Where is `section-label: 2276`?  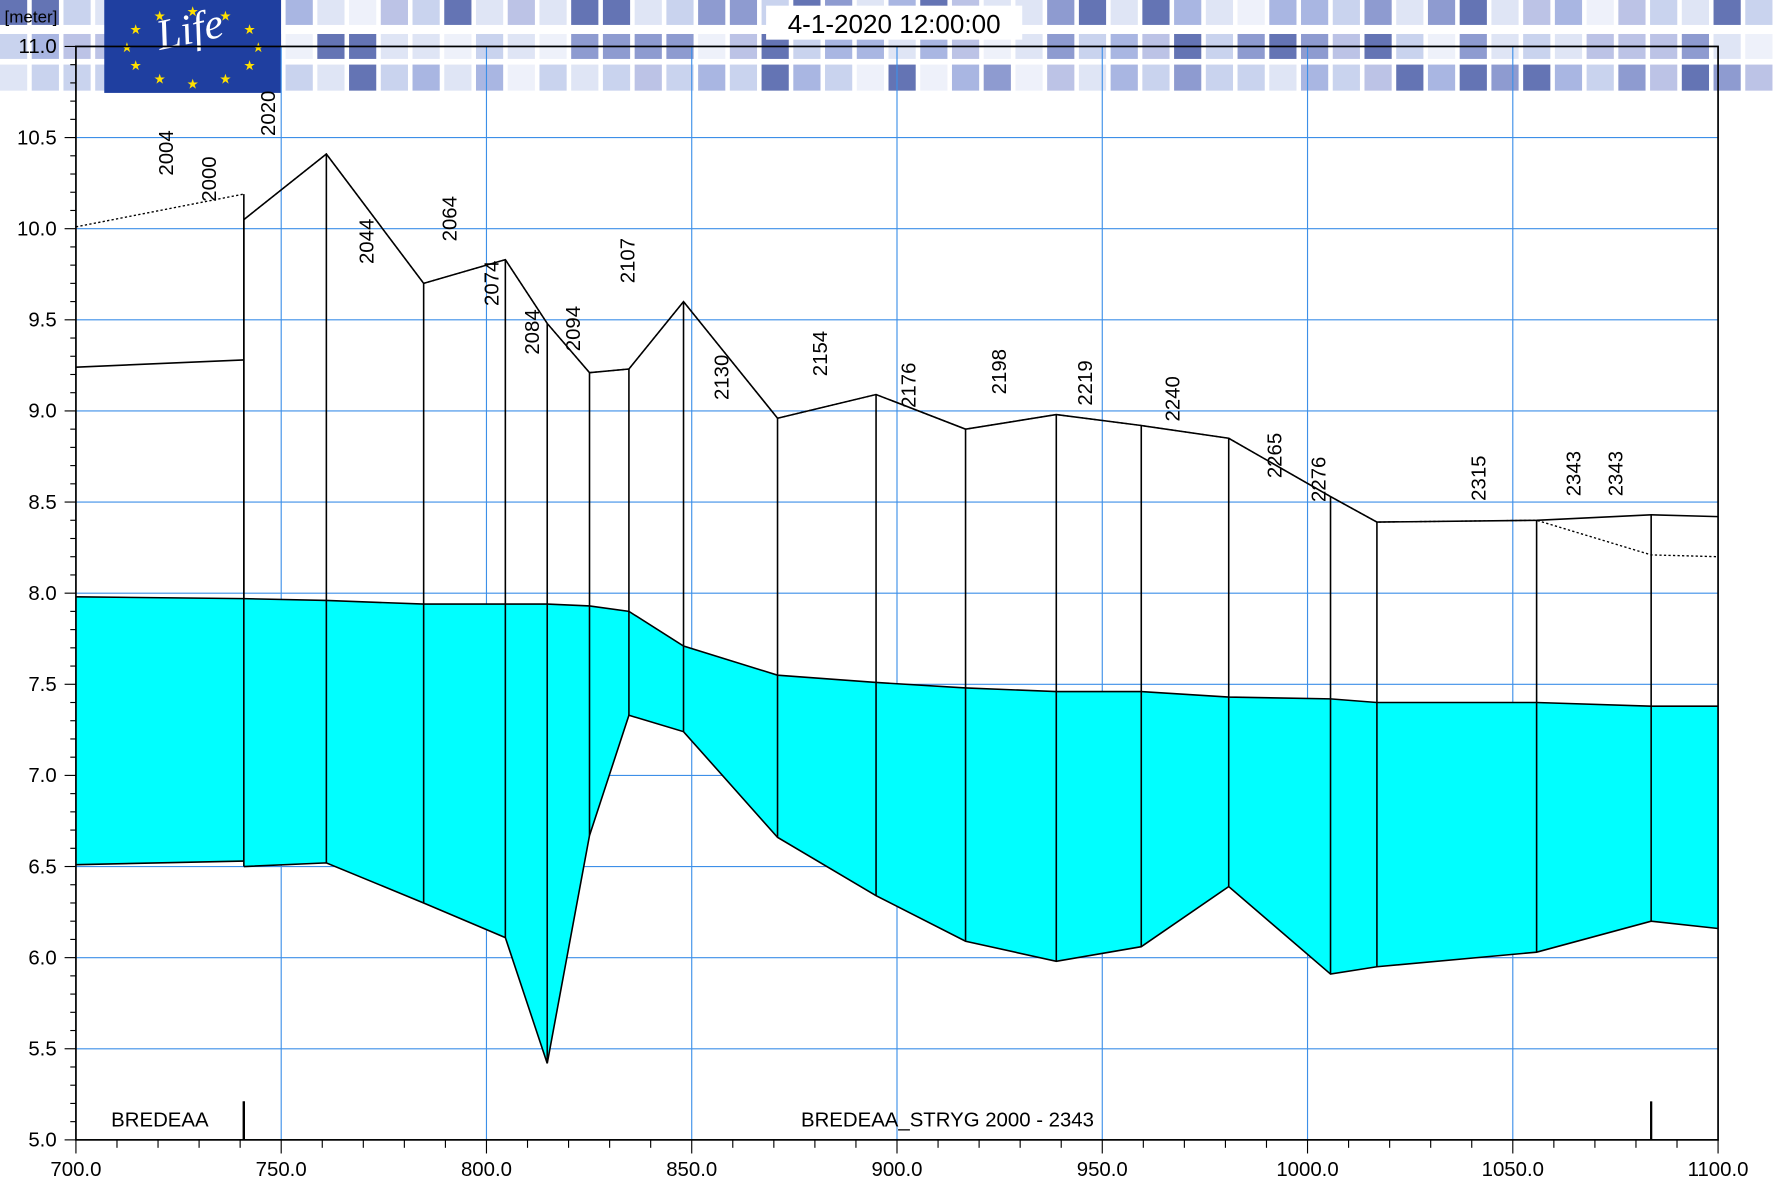 section-label: 2276 is located at coordinates (1320, 479).